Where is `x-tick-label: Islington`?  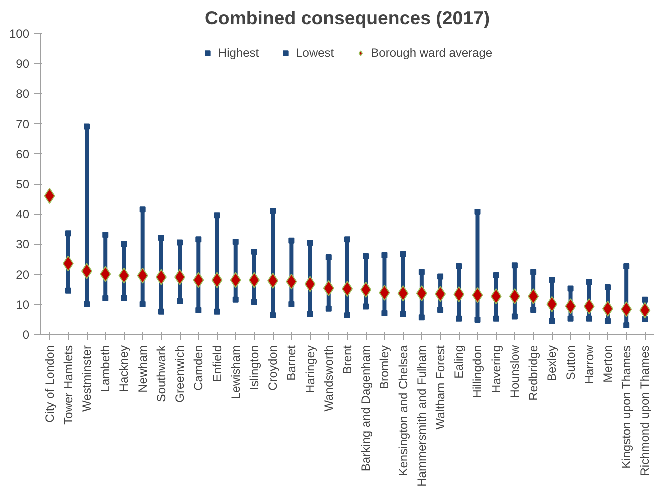
x-tick-label: Islington is located at coordinates (254, 367).